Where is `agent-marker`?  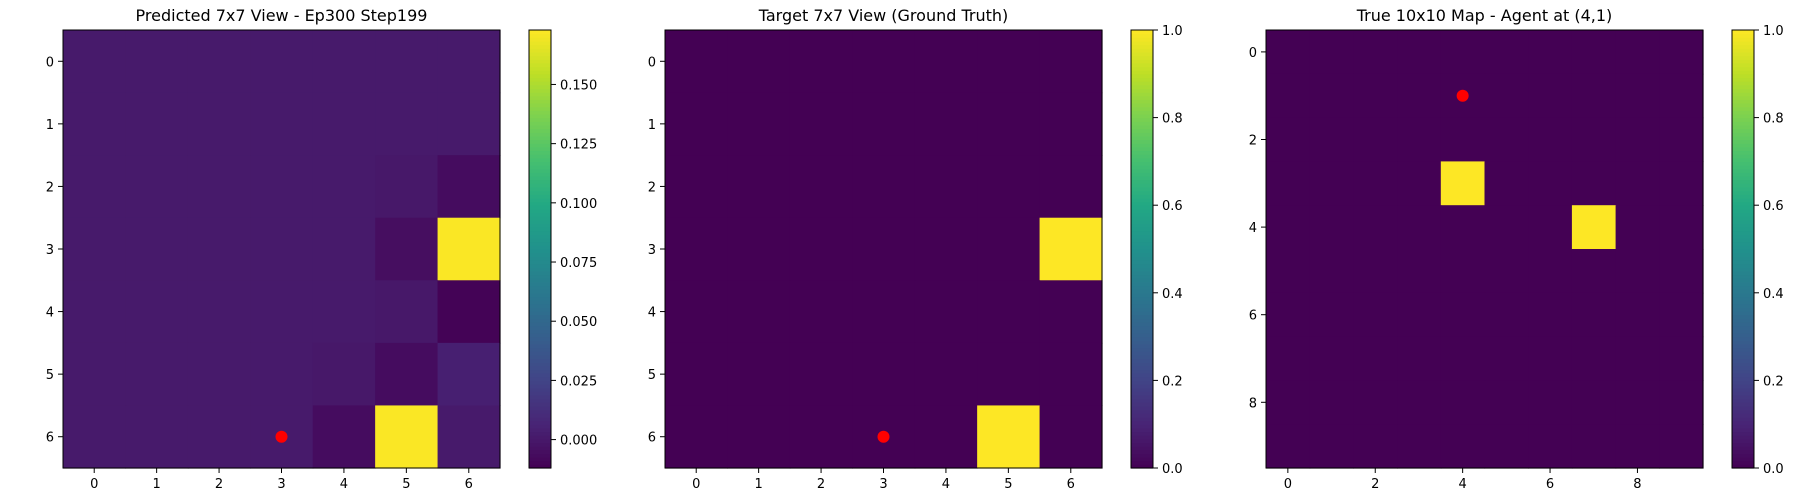 agent-marker is located at coordinates (883, 436).